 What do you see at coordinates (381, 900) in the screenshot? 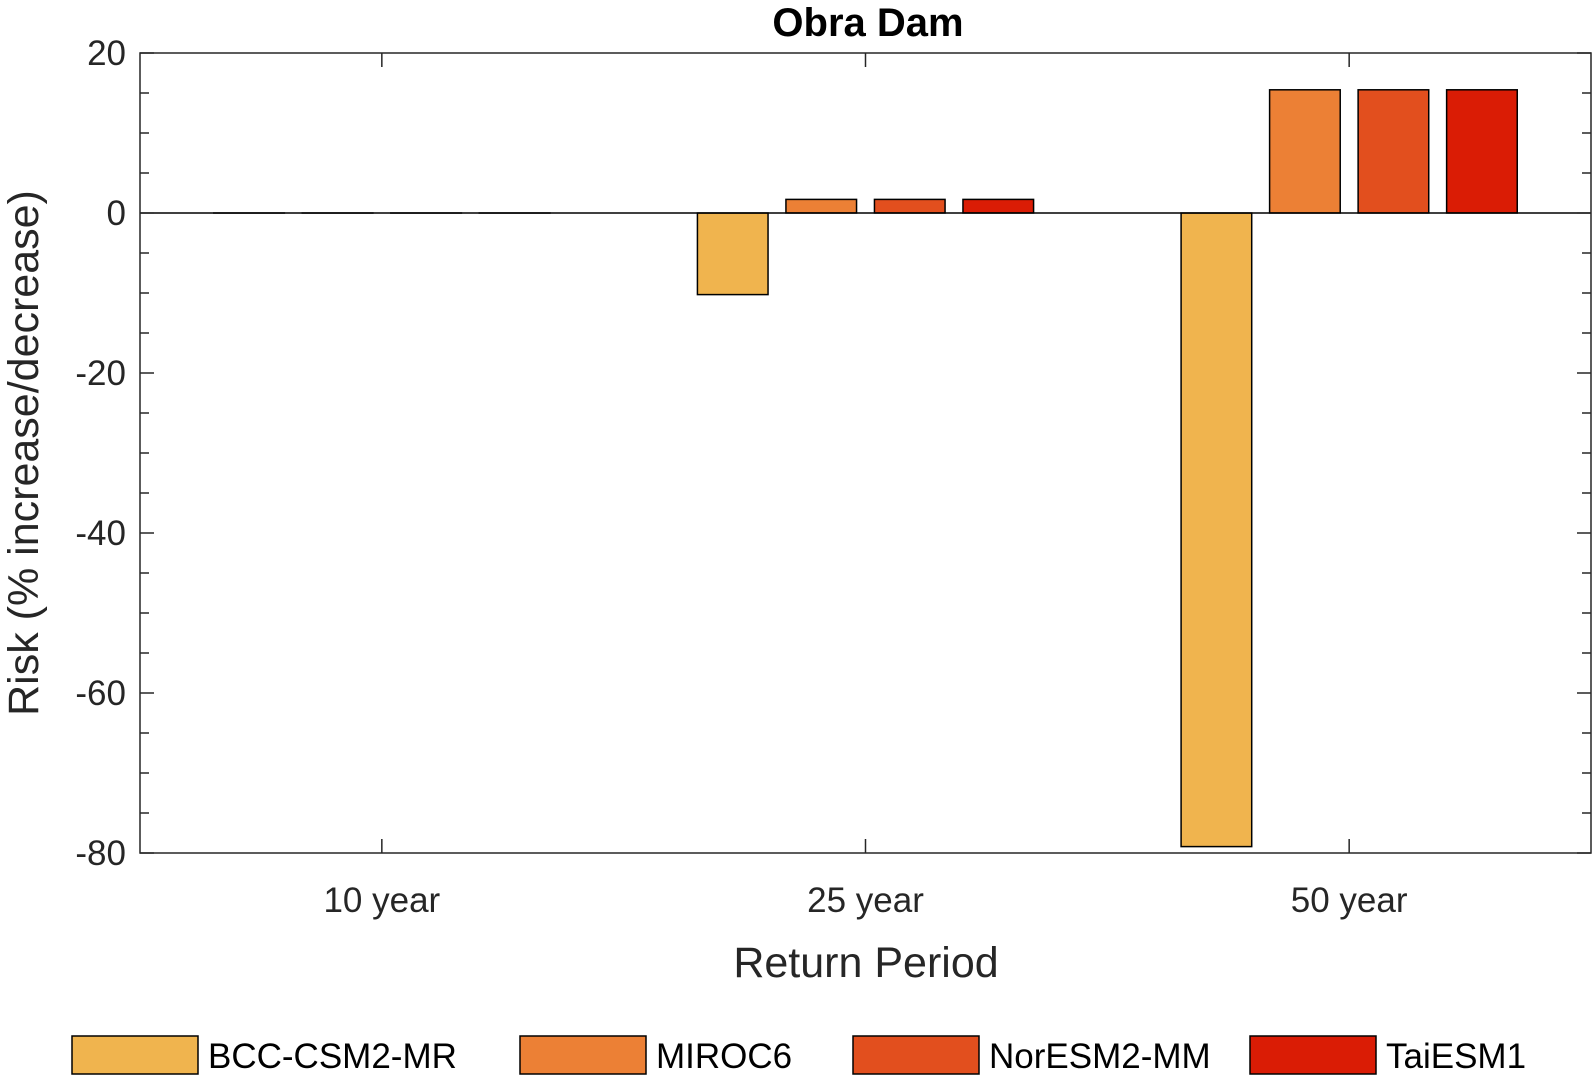
I see `x-tick-label: 10 year` at bounding box center [381, 900].